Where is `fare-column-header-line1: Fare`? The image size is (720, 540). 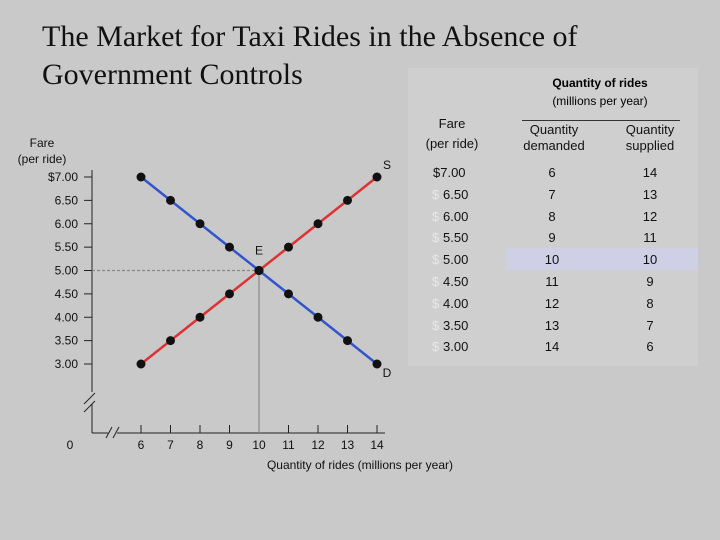
fare-column-header-line1: Fare is located at coordinates (452, 123).